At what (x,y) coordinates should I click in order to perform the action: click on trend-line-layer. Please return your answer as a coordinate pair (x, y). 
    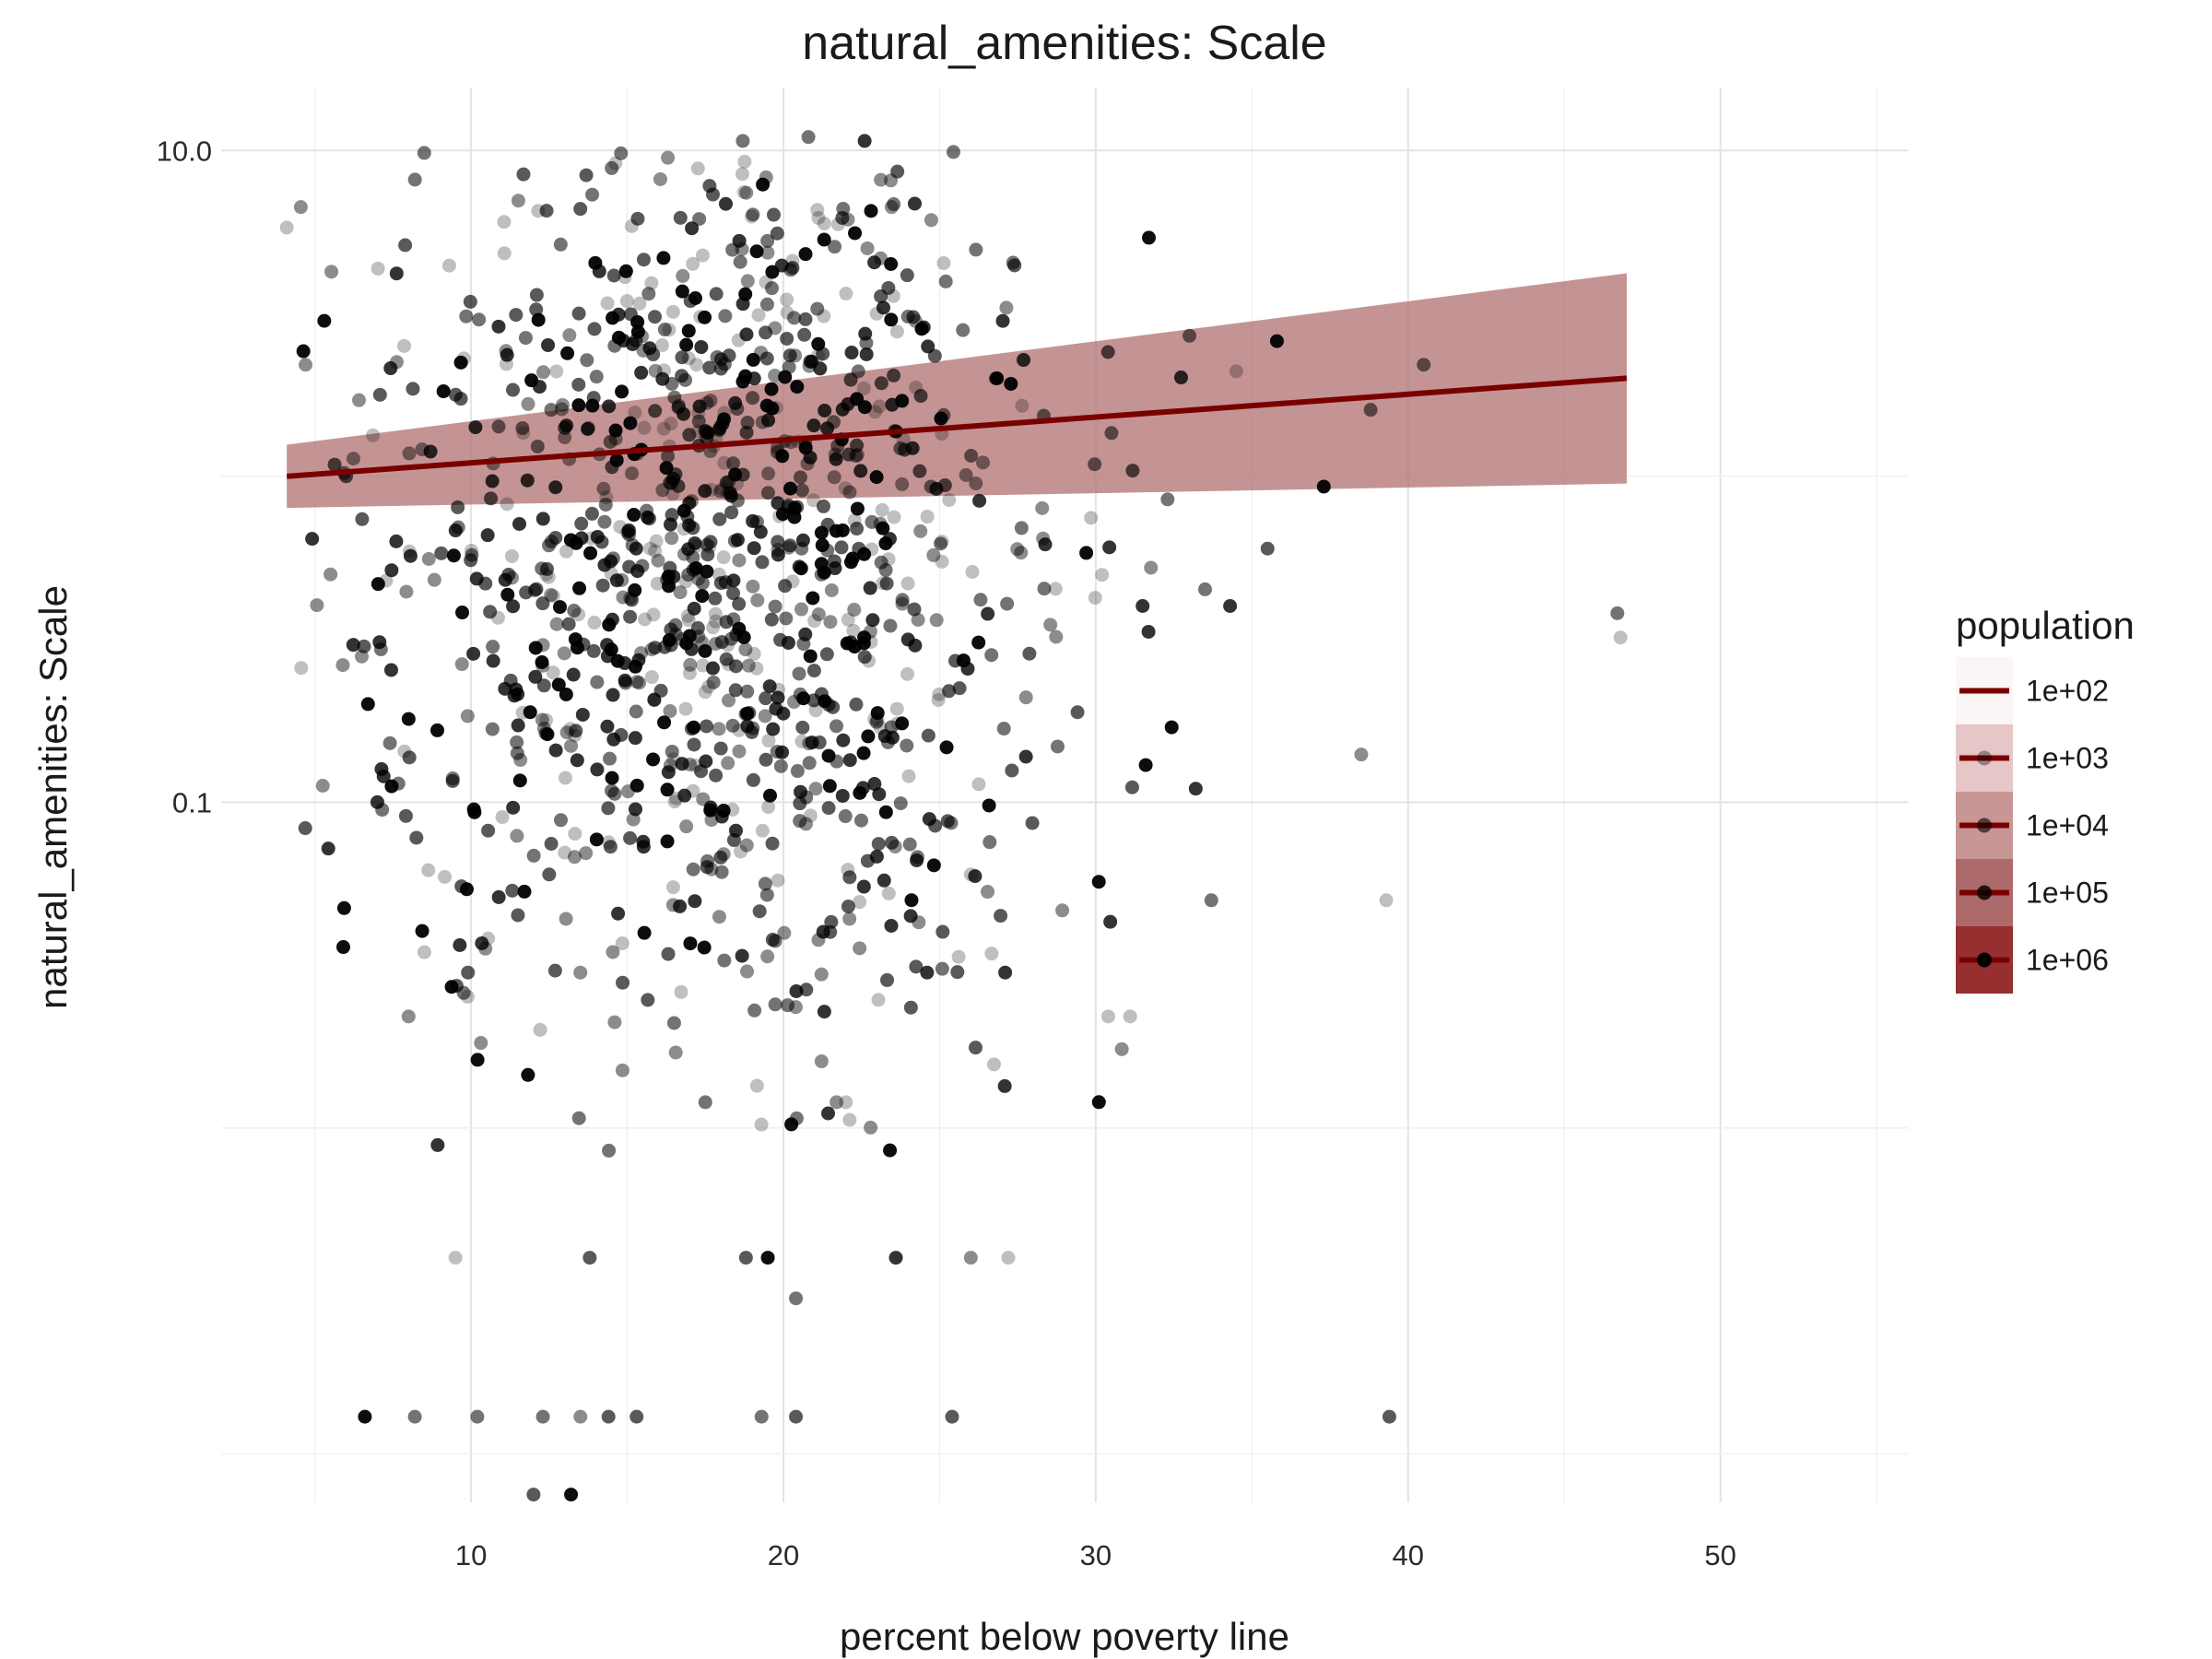
    Looking at the image, I should click on (957, 427).